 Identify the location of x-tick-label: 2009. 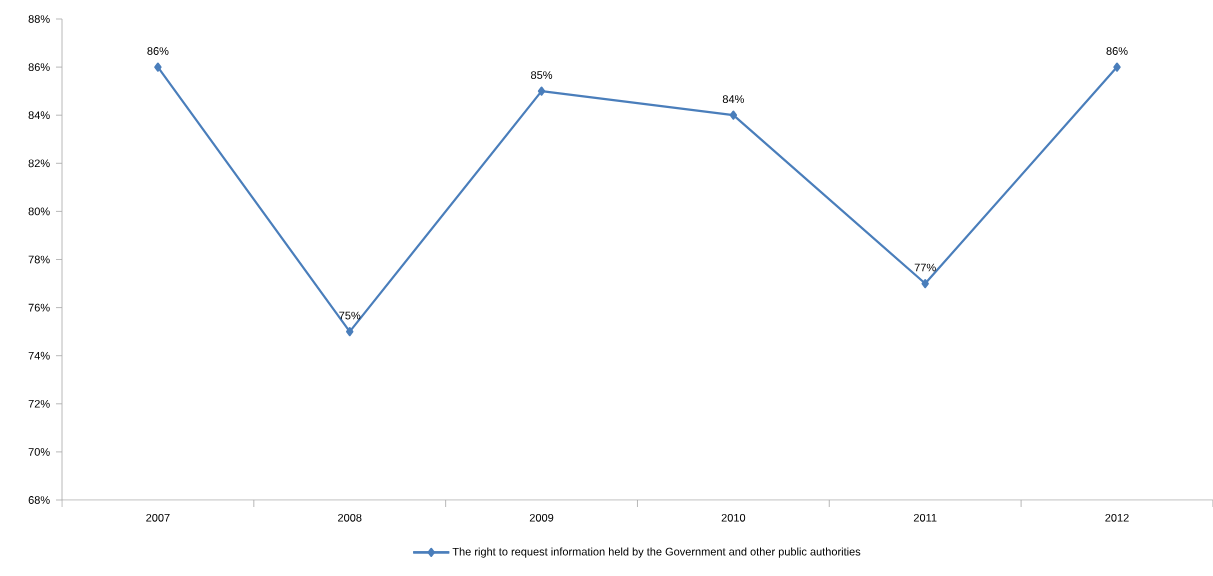
(541, 517).